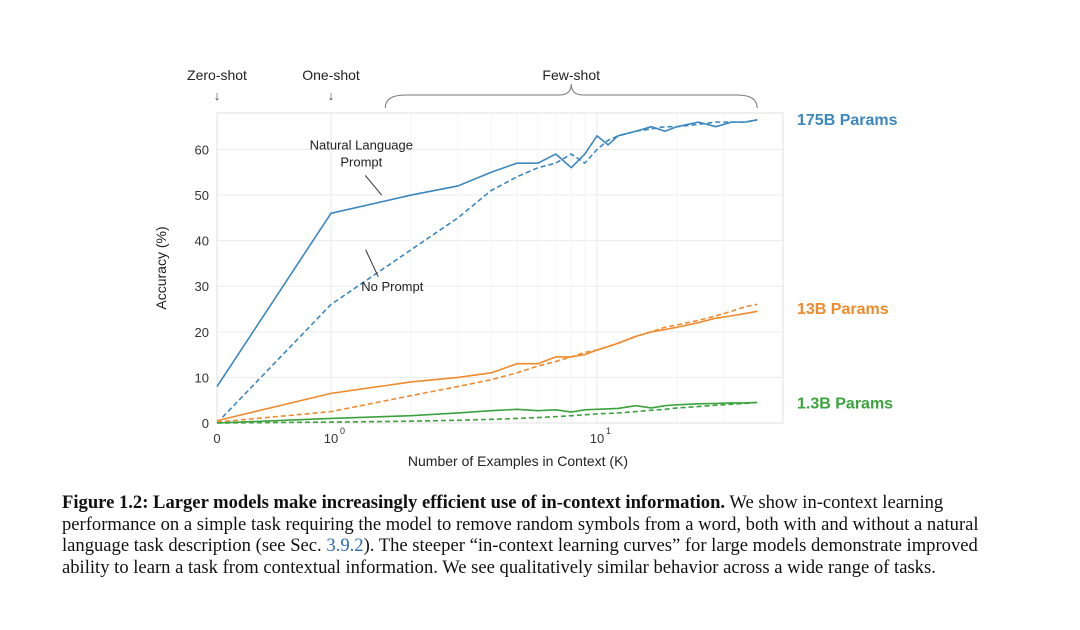 Image resolution: width=1080 pixels, height=630 pixels. Describe the element at coordinates (202, 149) in the screenshot. I see `y-tick-label-60: 60` at that location.